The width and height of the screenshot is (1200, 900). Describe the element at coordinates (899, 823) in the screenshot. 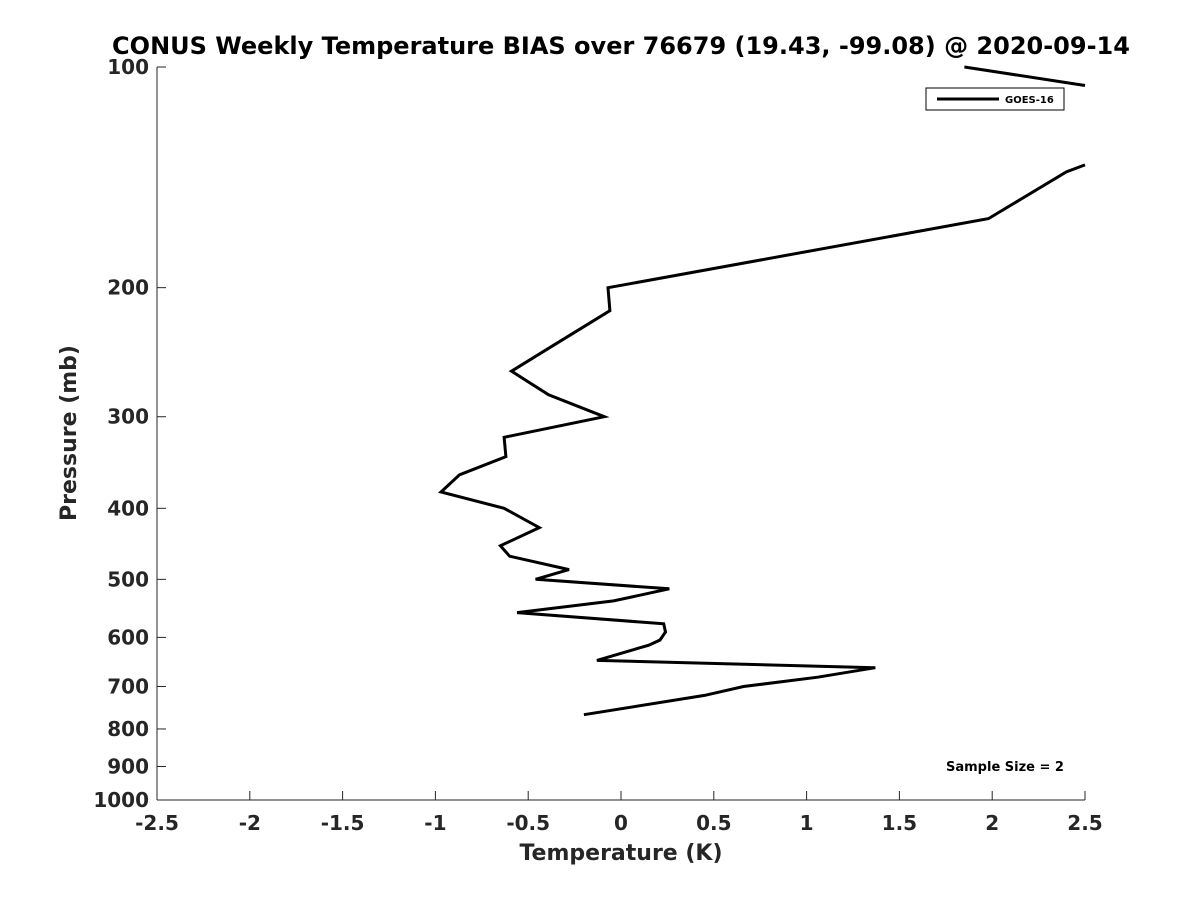

I see `x-tick-label: 1.5` at that location.